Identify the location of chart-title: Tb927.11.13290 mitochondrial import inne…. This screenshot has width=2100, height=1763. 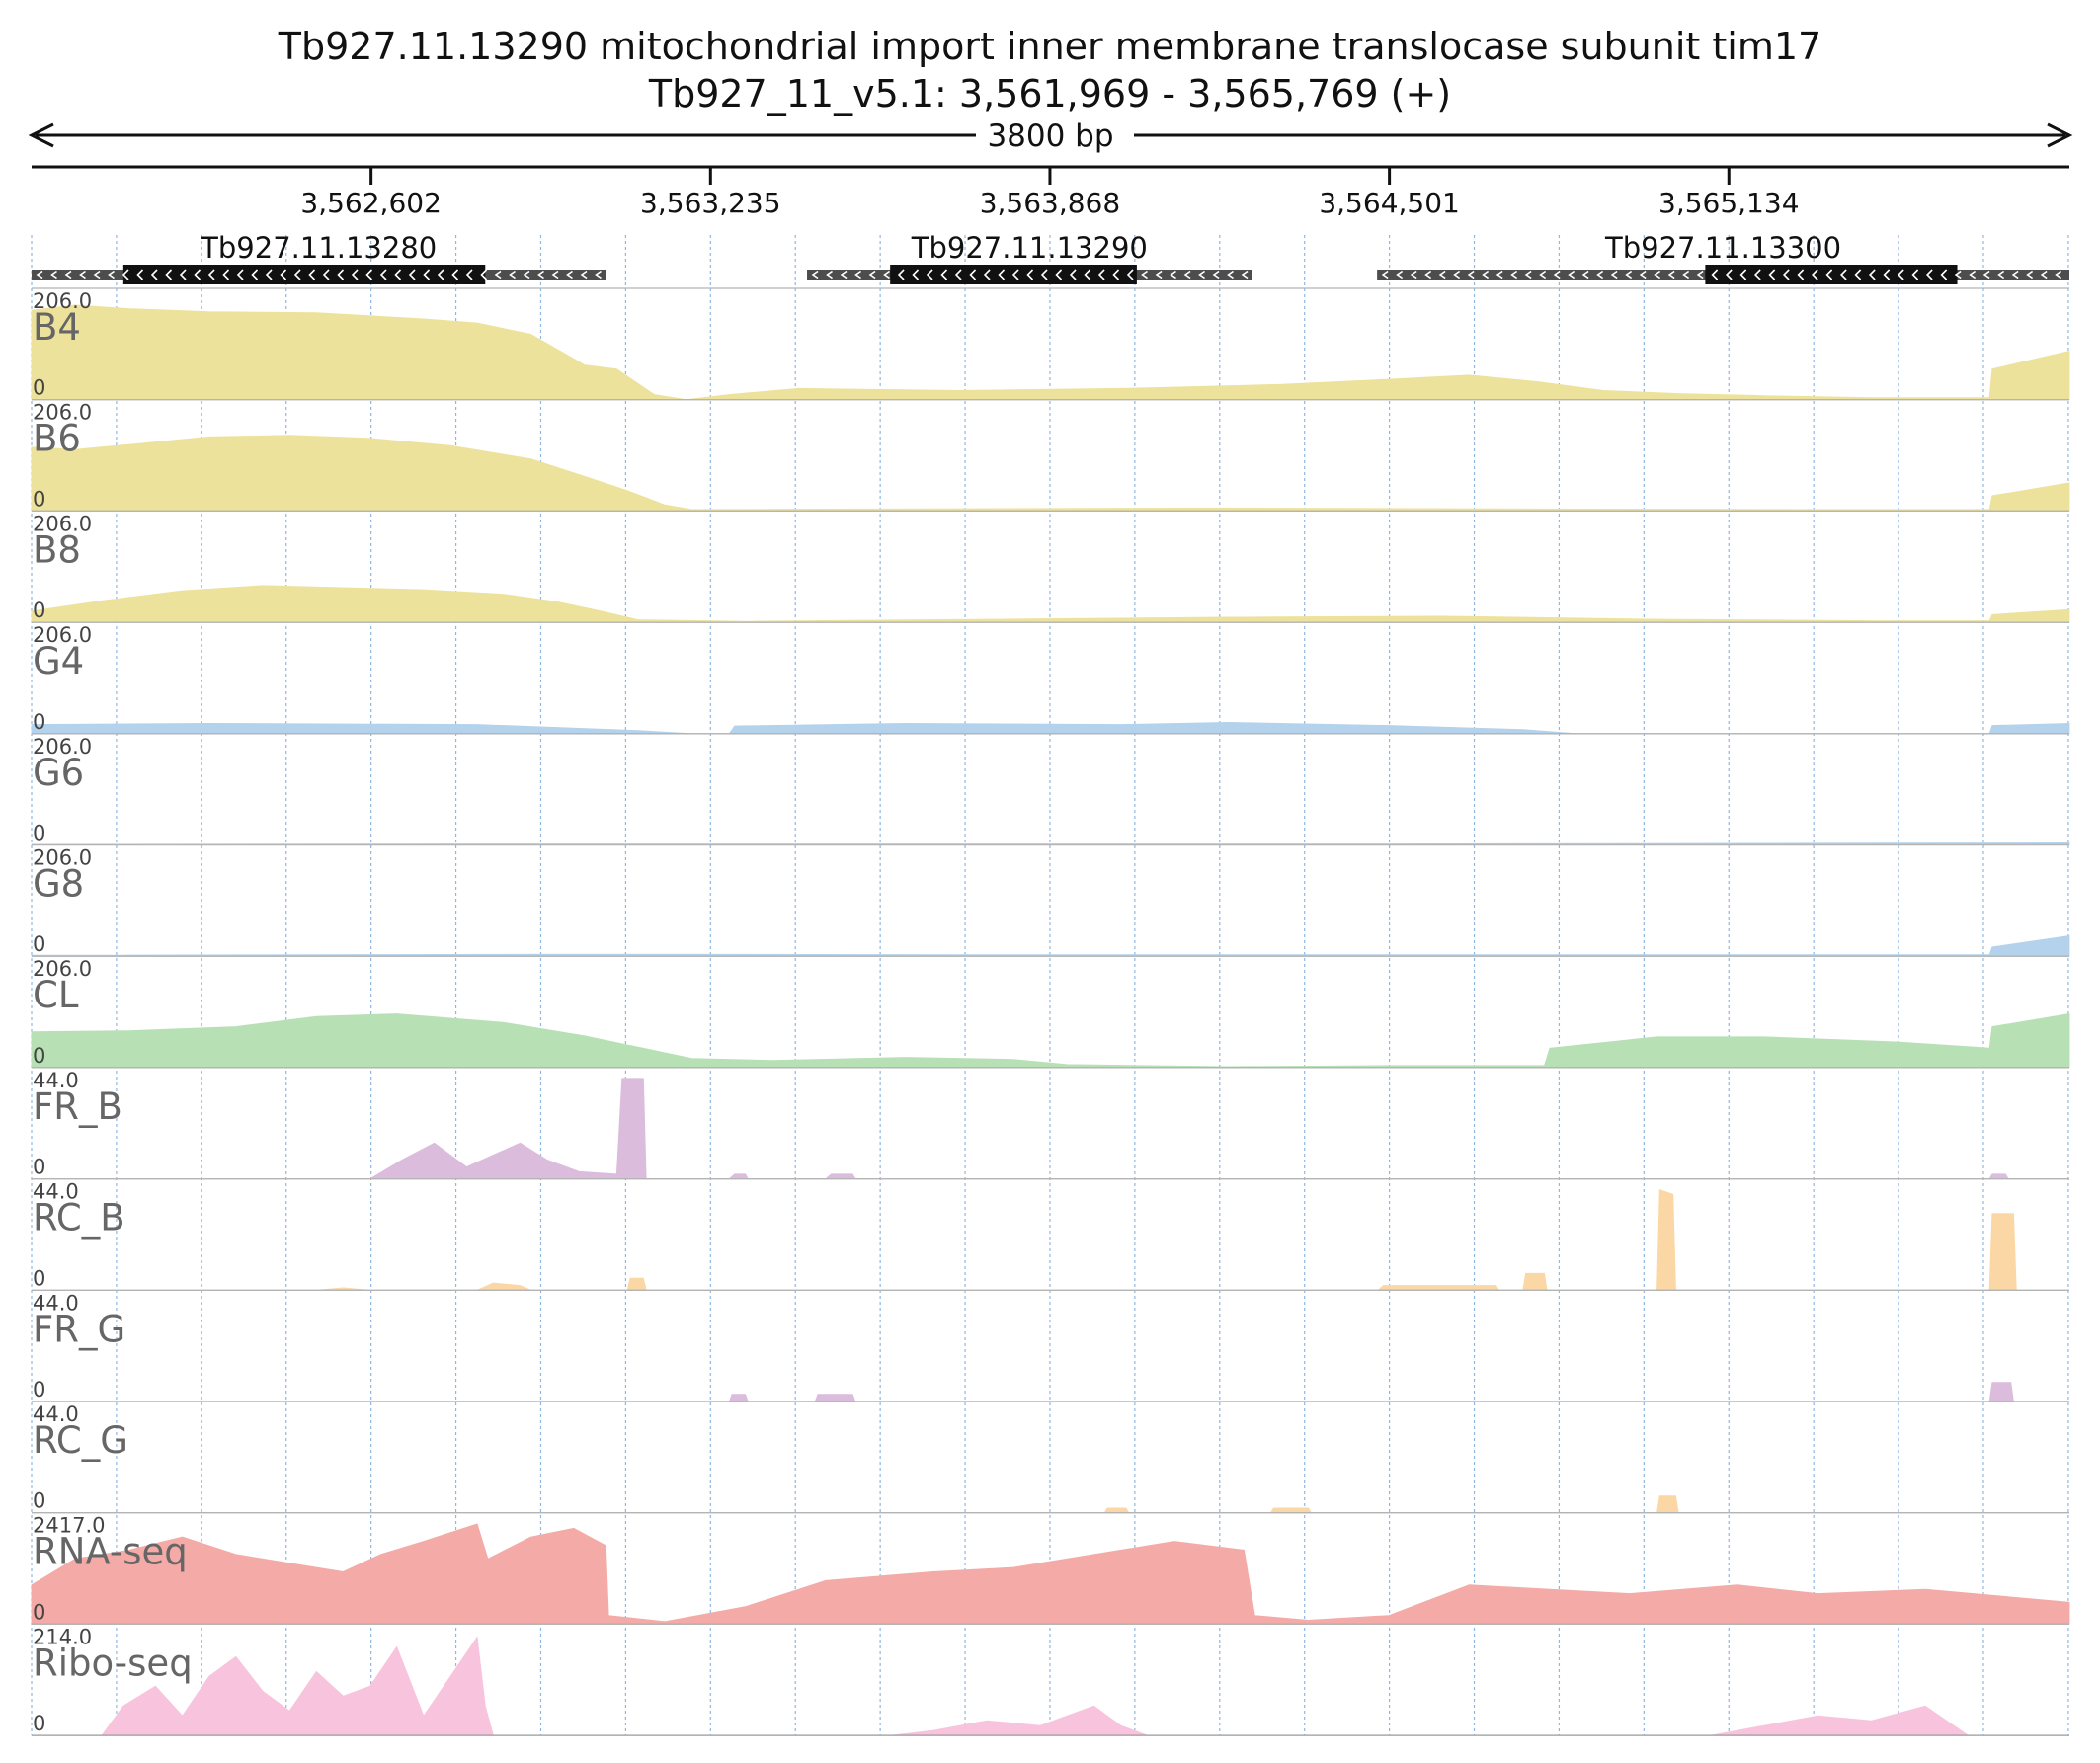
(1050, 46).